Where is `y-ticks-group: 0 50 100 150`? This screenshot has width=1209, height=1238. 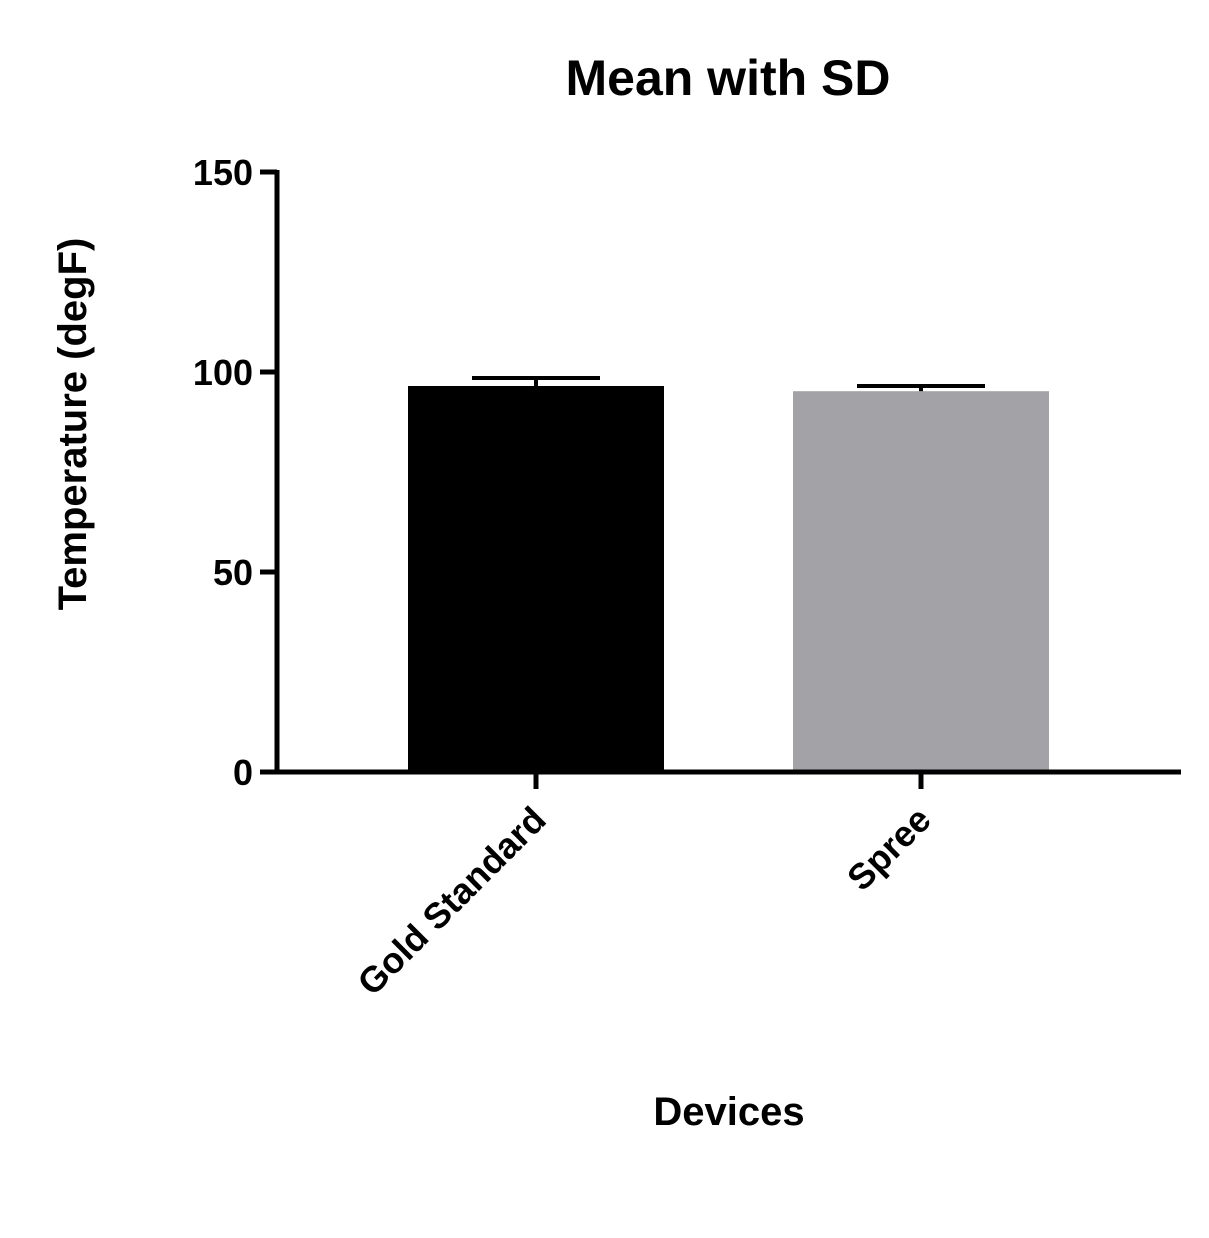
y-ticks-group: 0 50 100 150 is located at coordinates (235, 472).